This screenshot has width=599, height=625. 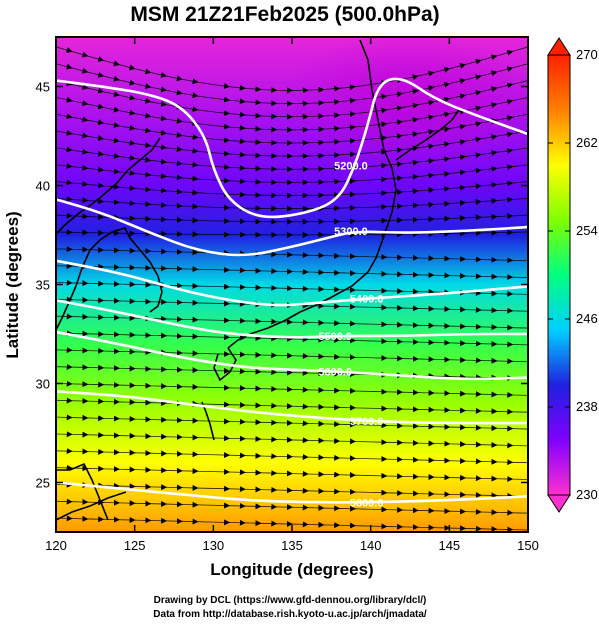 What do you see at coordinates (367, 422) in the screenshot?
I see `contour-label: 5700.0` at bounding box center [367, 422].